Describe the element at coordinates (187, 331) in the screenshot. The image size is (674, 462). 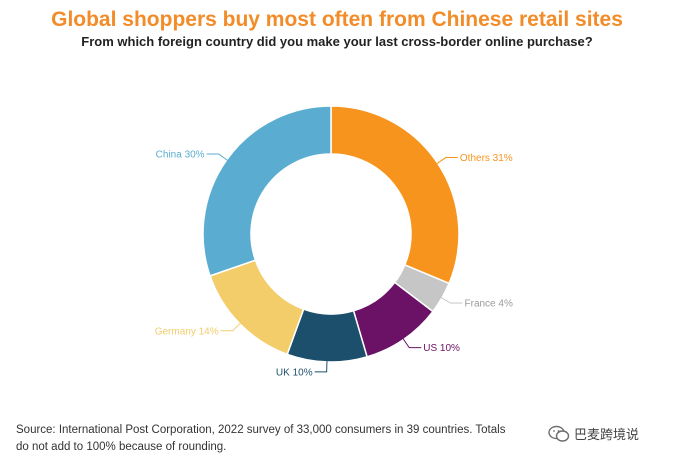
I see `label-germany: Germany 14%` at that location.